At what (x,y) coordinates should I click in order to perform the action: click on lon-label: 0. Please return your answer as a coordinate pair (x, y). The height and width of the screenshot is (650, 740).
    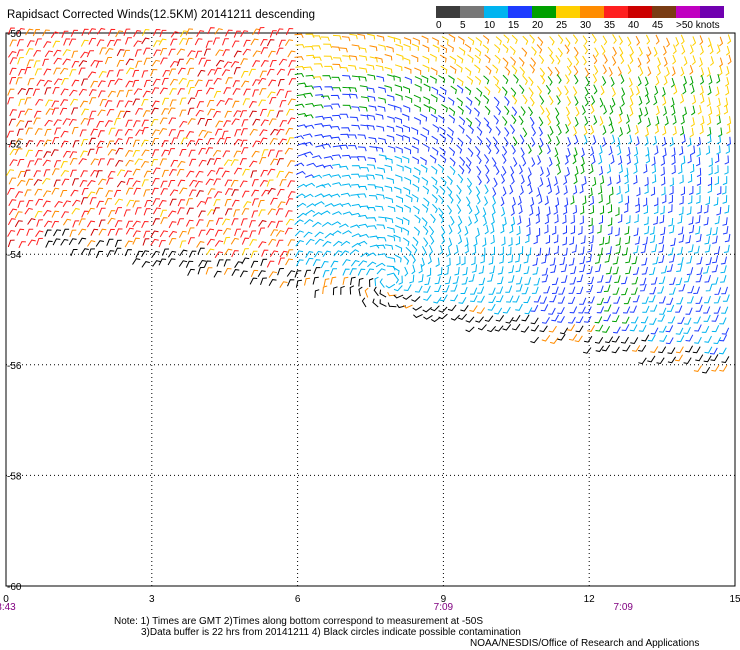
    Looking at the image, I should click on (6, 599).